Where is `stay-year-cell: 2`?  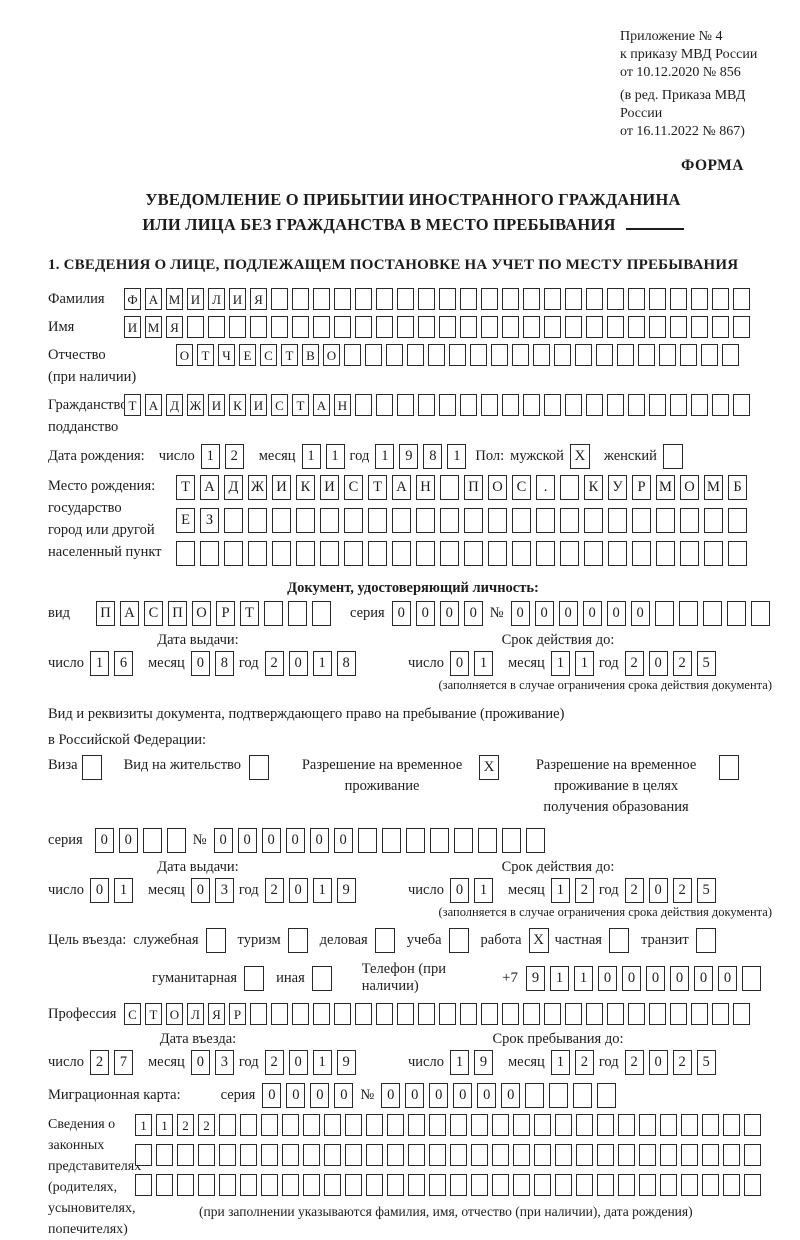
stay-year-cell: 2 is located at coordinates (634, 1062).